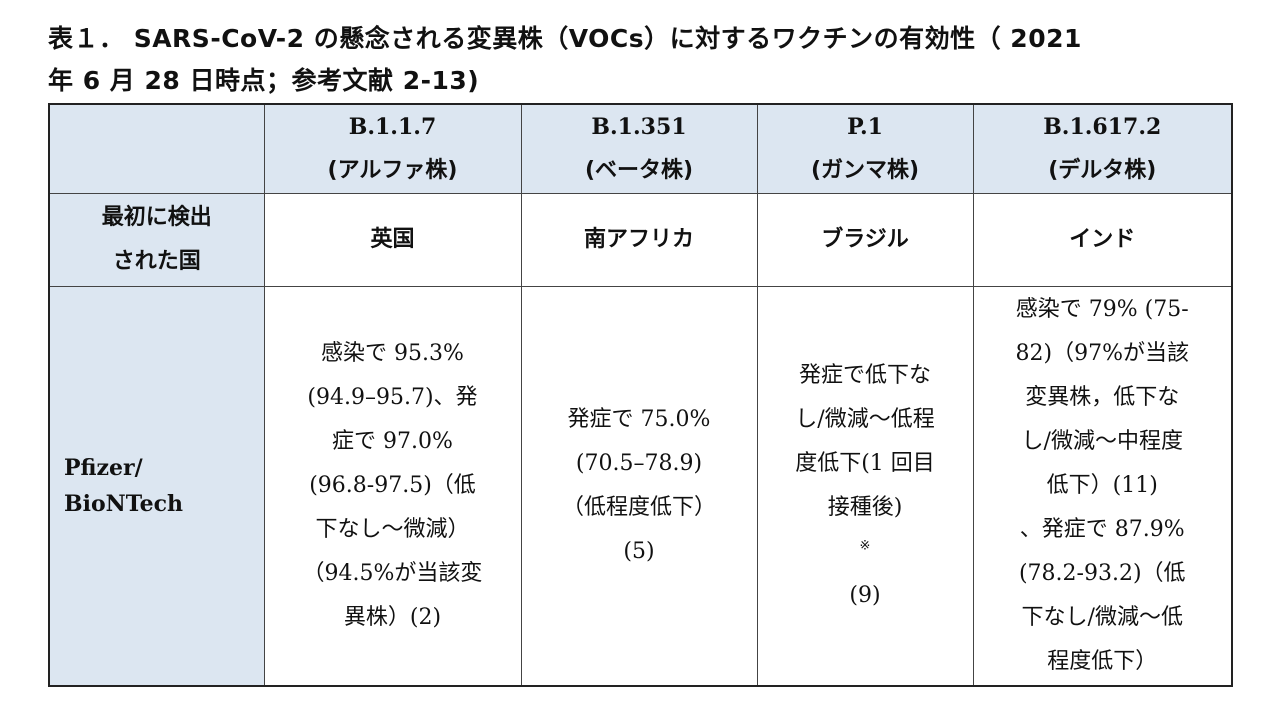 This screenshot has width=1280, height=720. Describe the element at coordinates (156, 240) in the screenshot. I see `country-row-label: 最初に検出 された国` at that location.